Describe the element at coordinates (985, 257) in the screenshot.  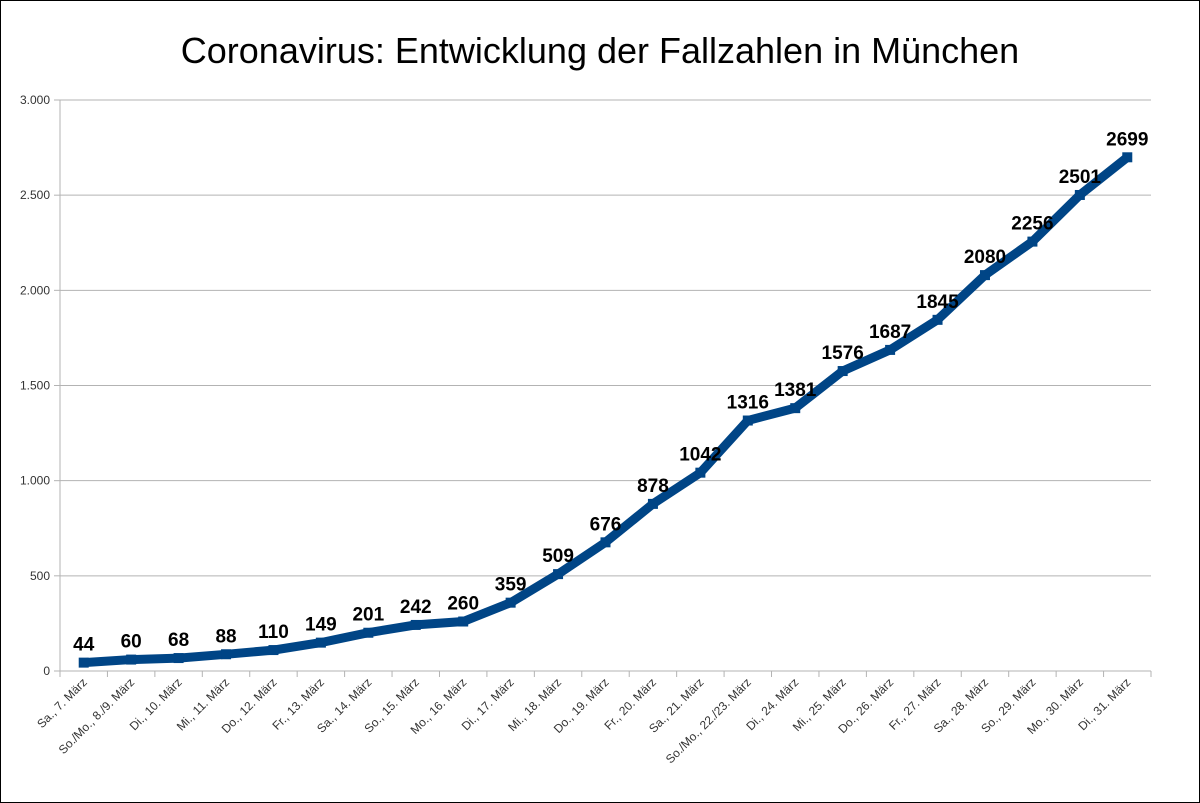
I see `data-label: 2080` at that location.